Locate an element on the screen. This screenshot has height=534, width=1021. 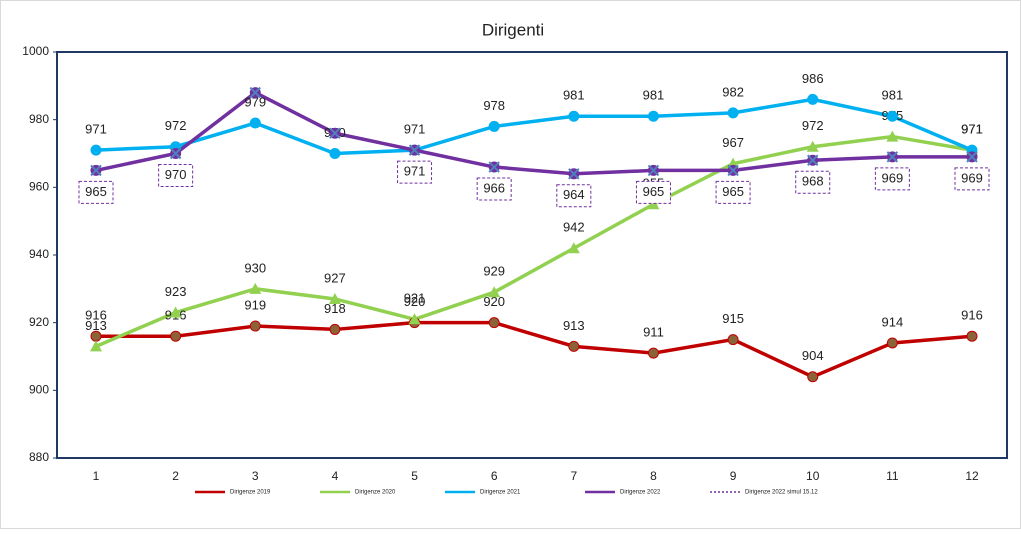
data-label: 964 is located at coordinates (574, 194).